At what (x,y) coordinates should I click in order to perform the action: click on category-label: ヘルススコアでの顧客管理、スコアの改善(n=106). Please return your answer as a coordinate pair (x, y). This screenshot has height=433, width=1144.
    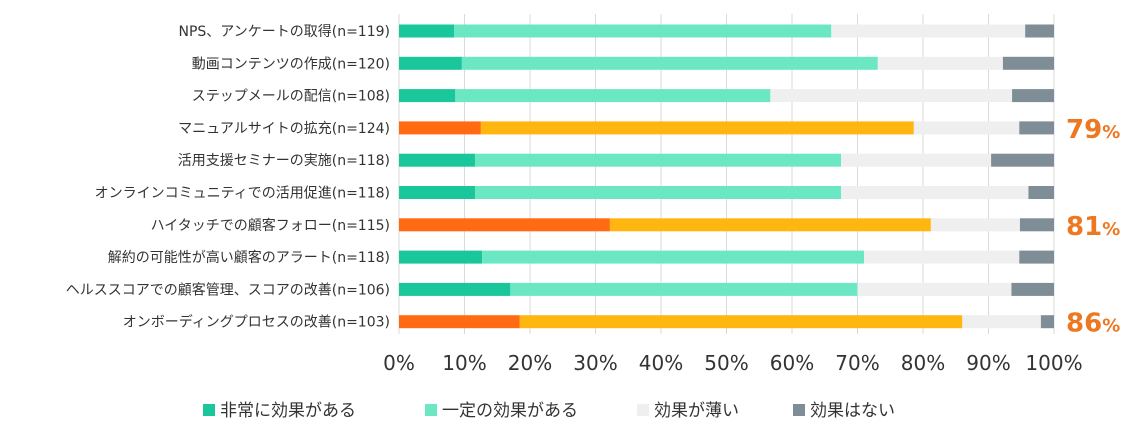
    Looking at the image, I should click on (228, 289).